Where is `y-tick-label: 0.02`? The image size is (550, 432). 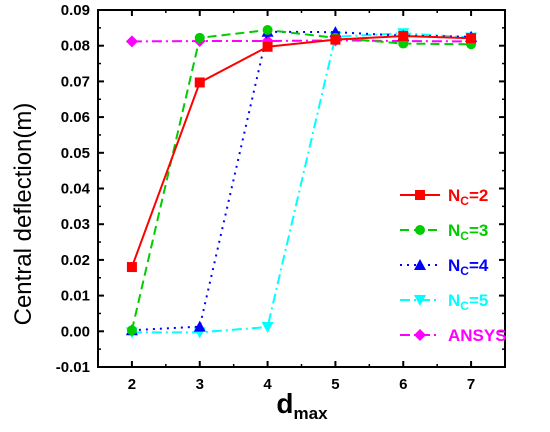
y-tick-label: 0.02 is located at coordinates (75, 260).